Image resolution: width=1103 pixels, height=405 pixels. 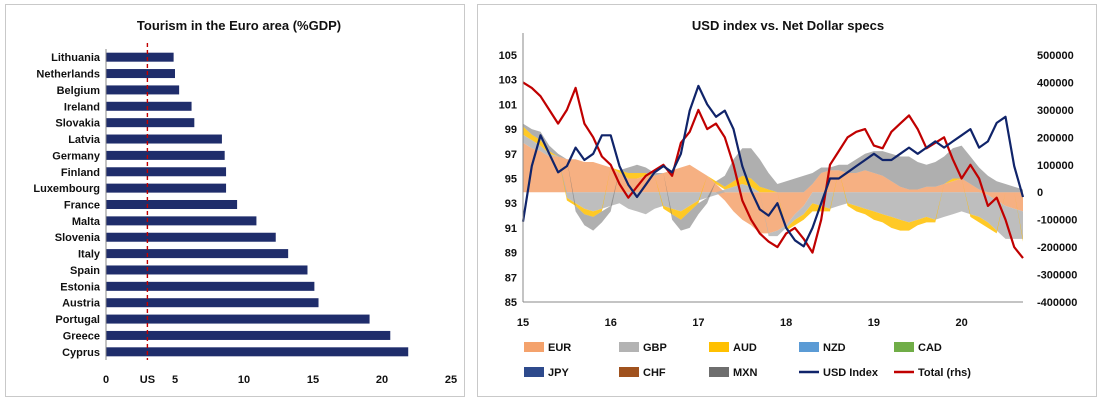 What do you see at coordinates (930, 348) in the screenshot?
I see `legend-label: CAD` at bounding box center [930, 348].